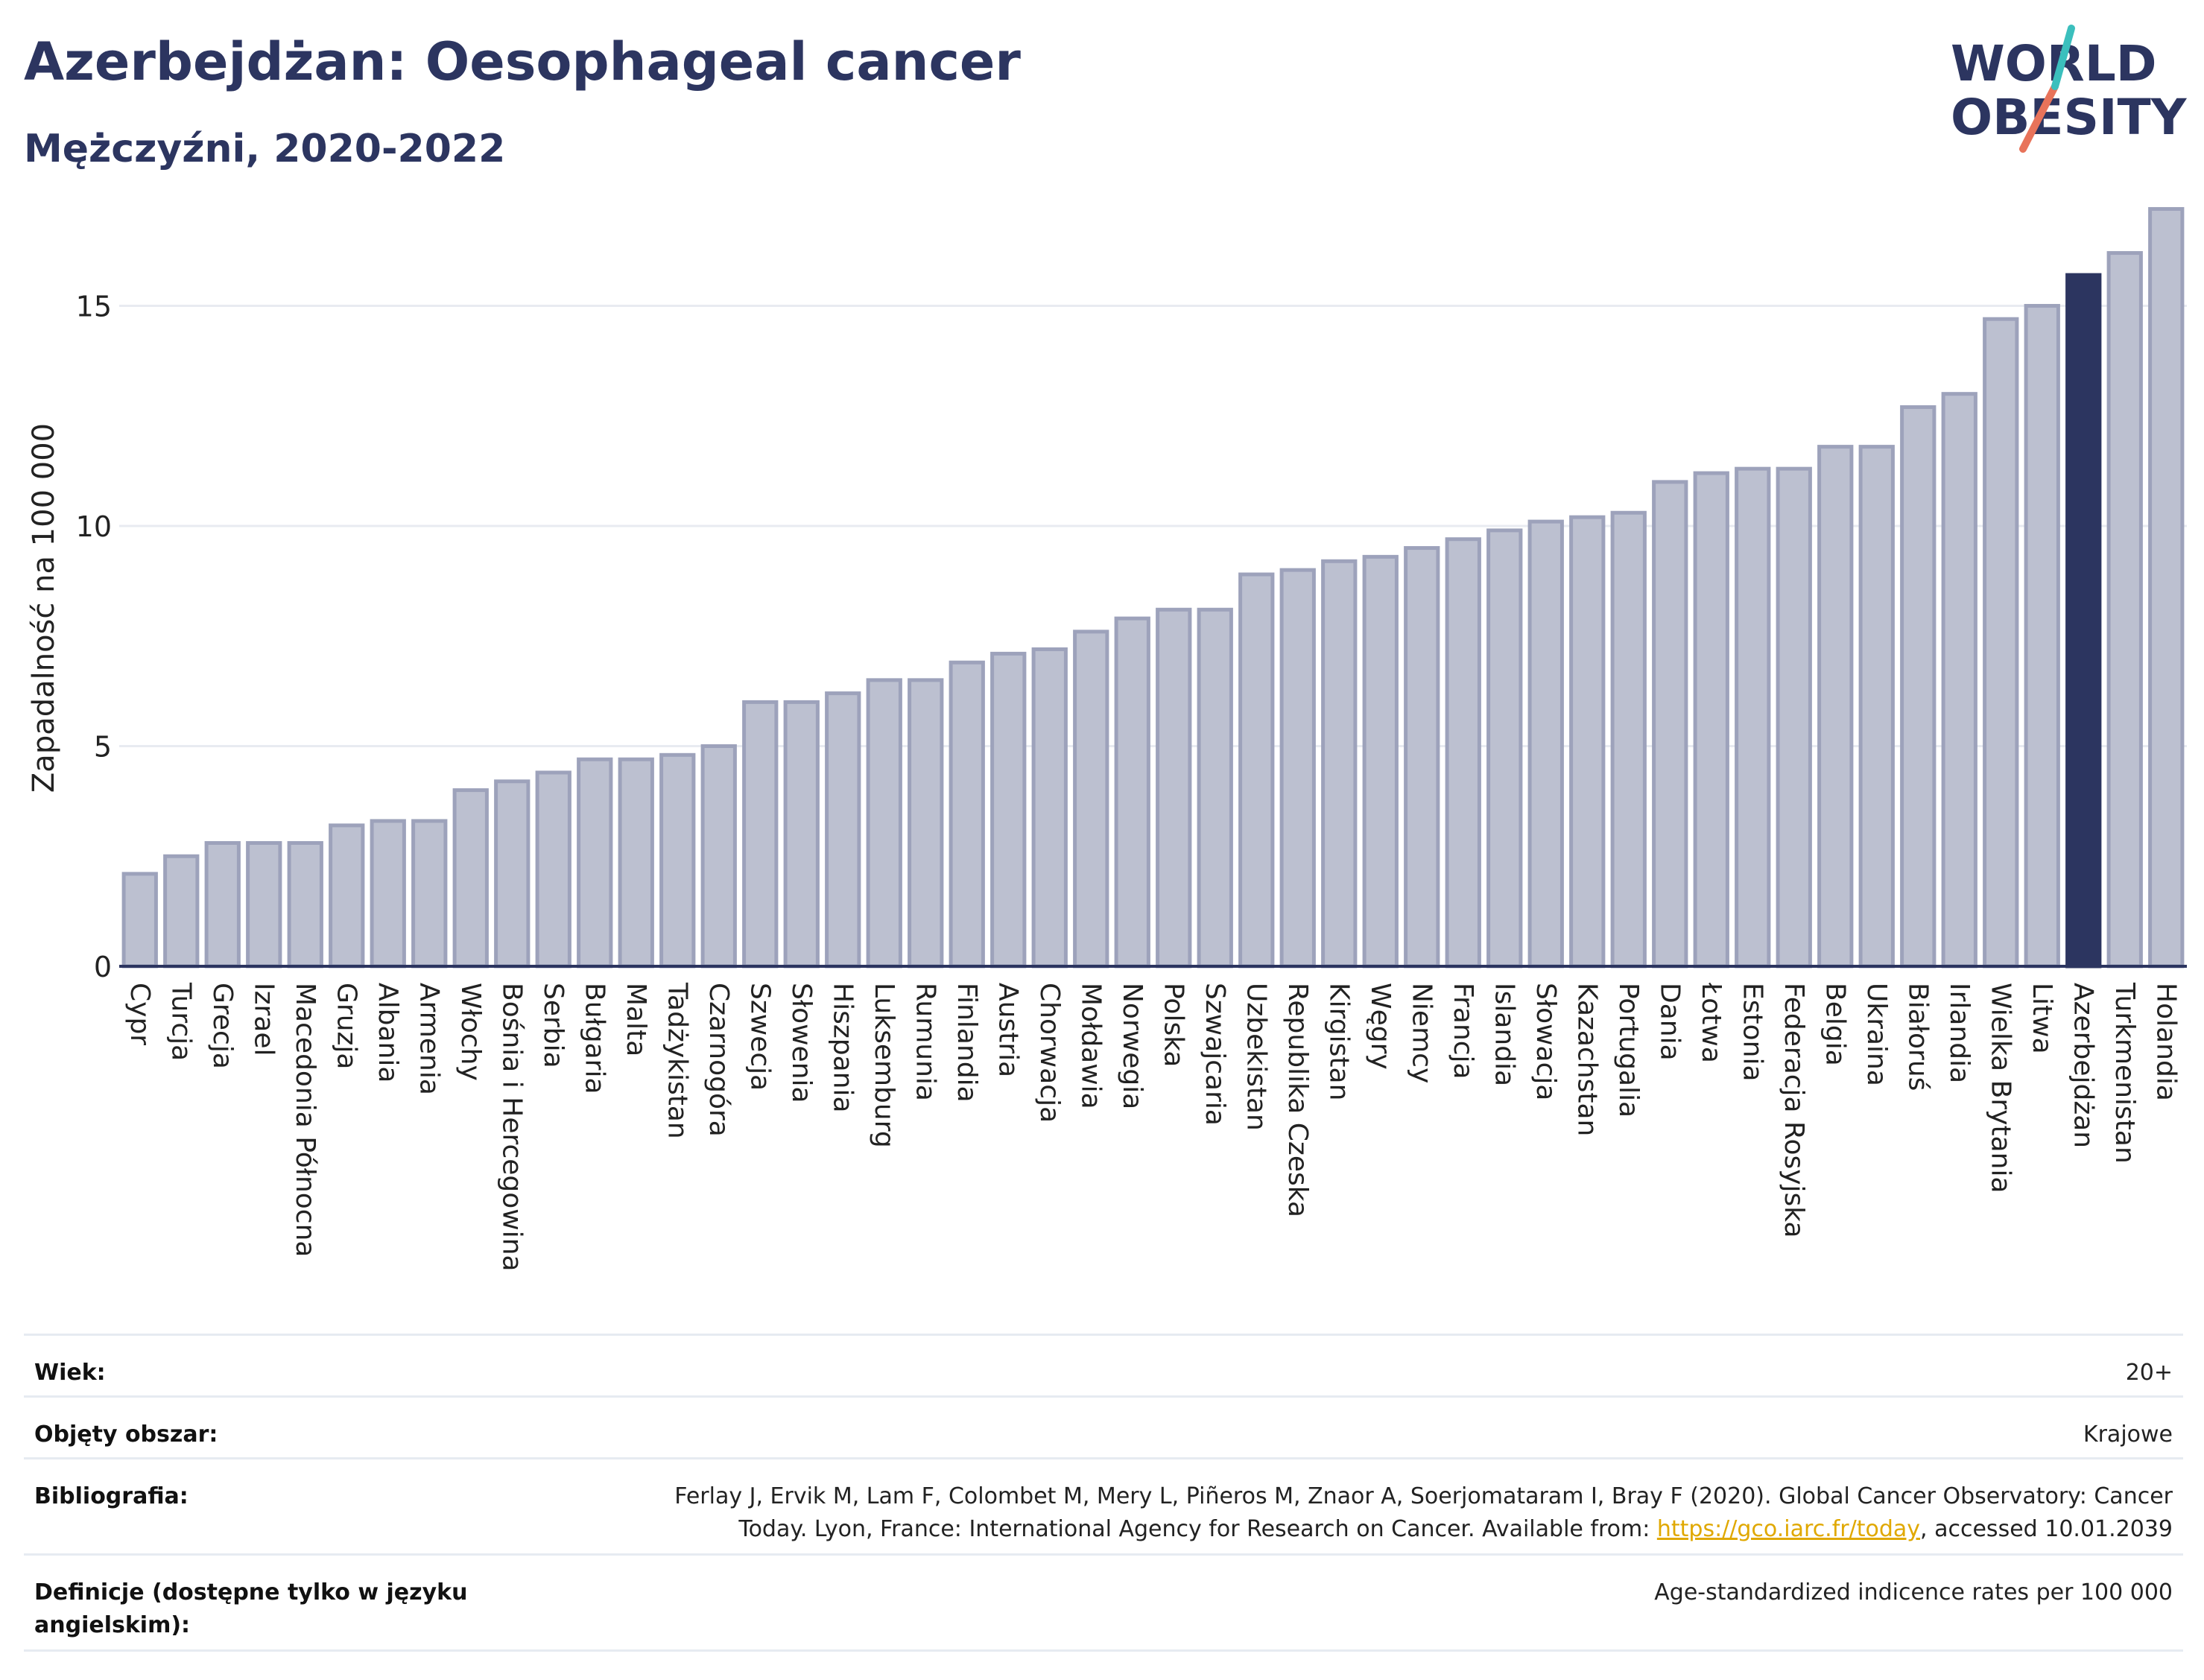 Image resolution: width=2204 pixels, height=1680 pixels. I want to click on x-tick-label: Litwa, so click(2042, 1018).